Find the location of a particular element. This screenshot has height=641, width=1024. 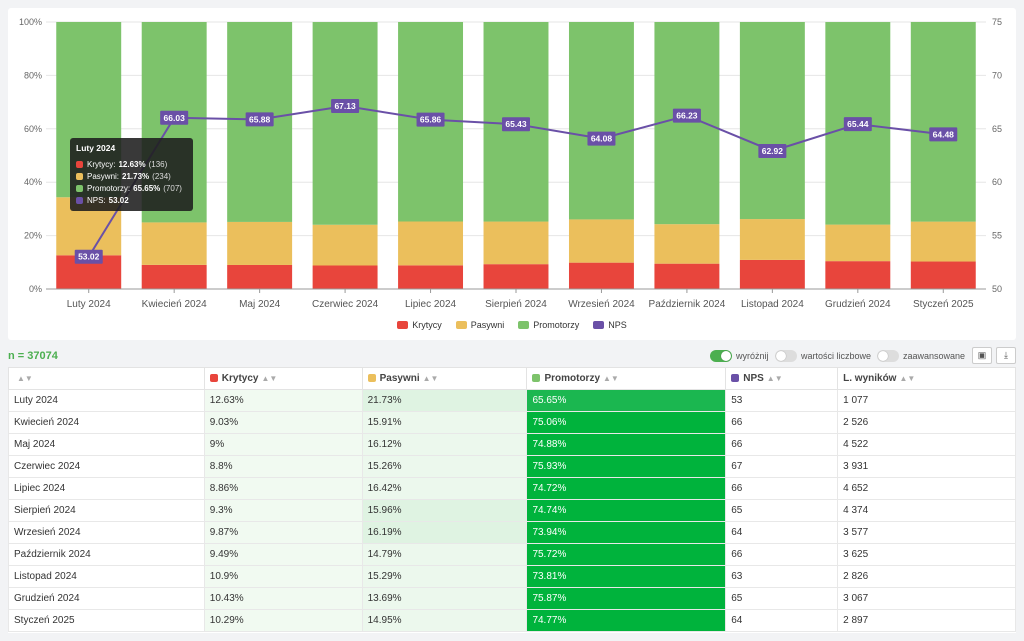

table-row: Luty 2024 12.63% 21.73% 65.65% 53 1 077 is located at coordinates (512, 400).